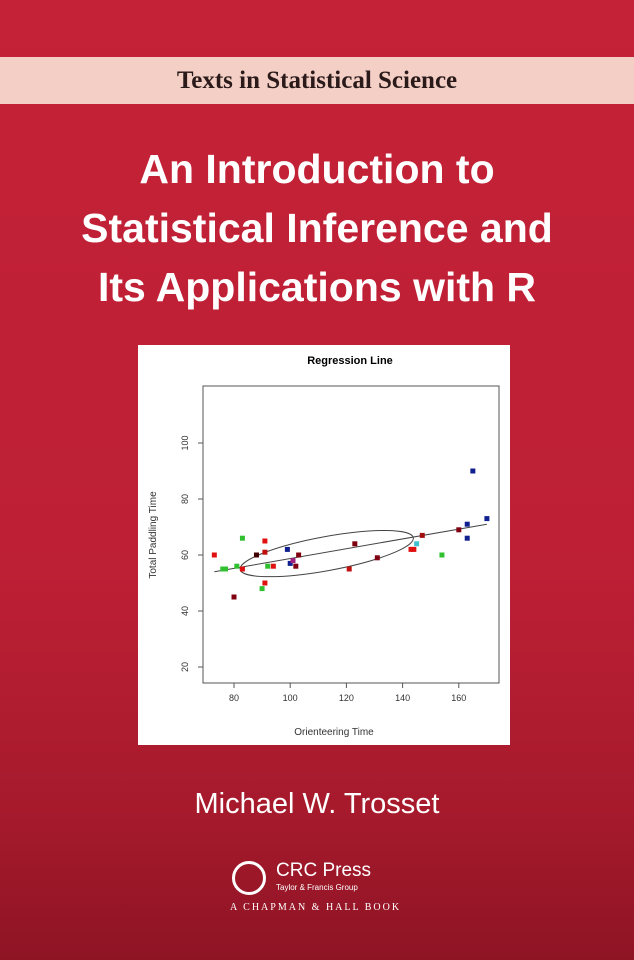 The image size is (634, 960). I want to click on y-tick-label: 100, so click(185, 442).